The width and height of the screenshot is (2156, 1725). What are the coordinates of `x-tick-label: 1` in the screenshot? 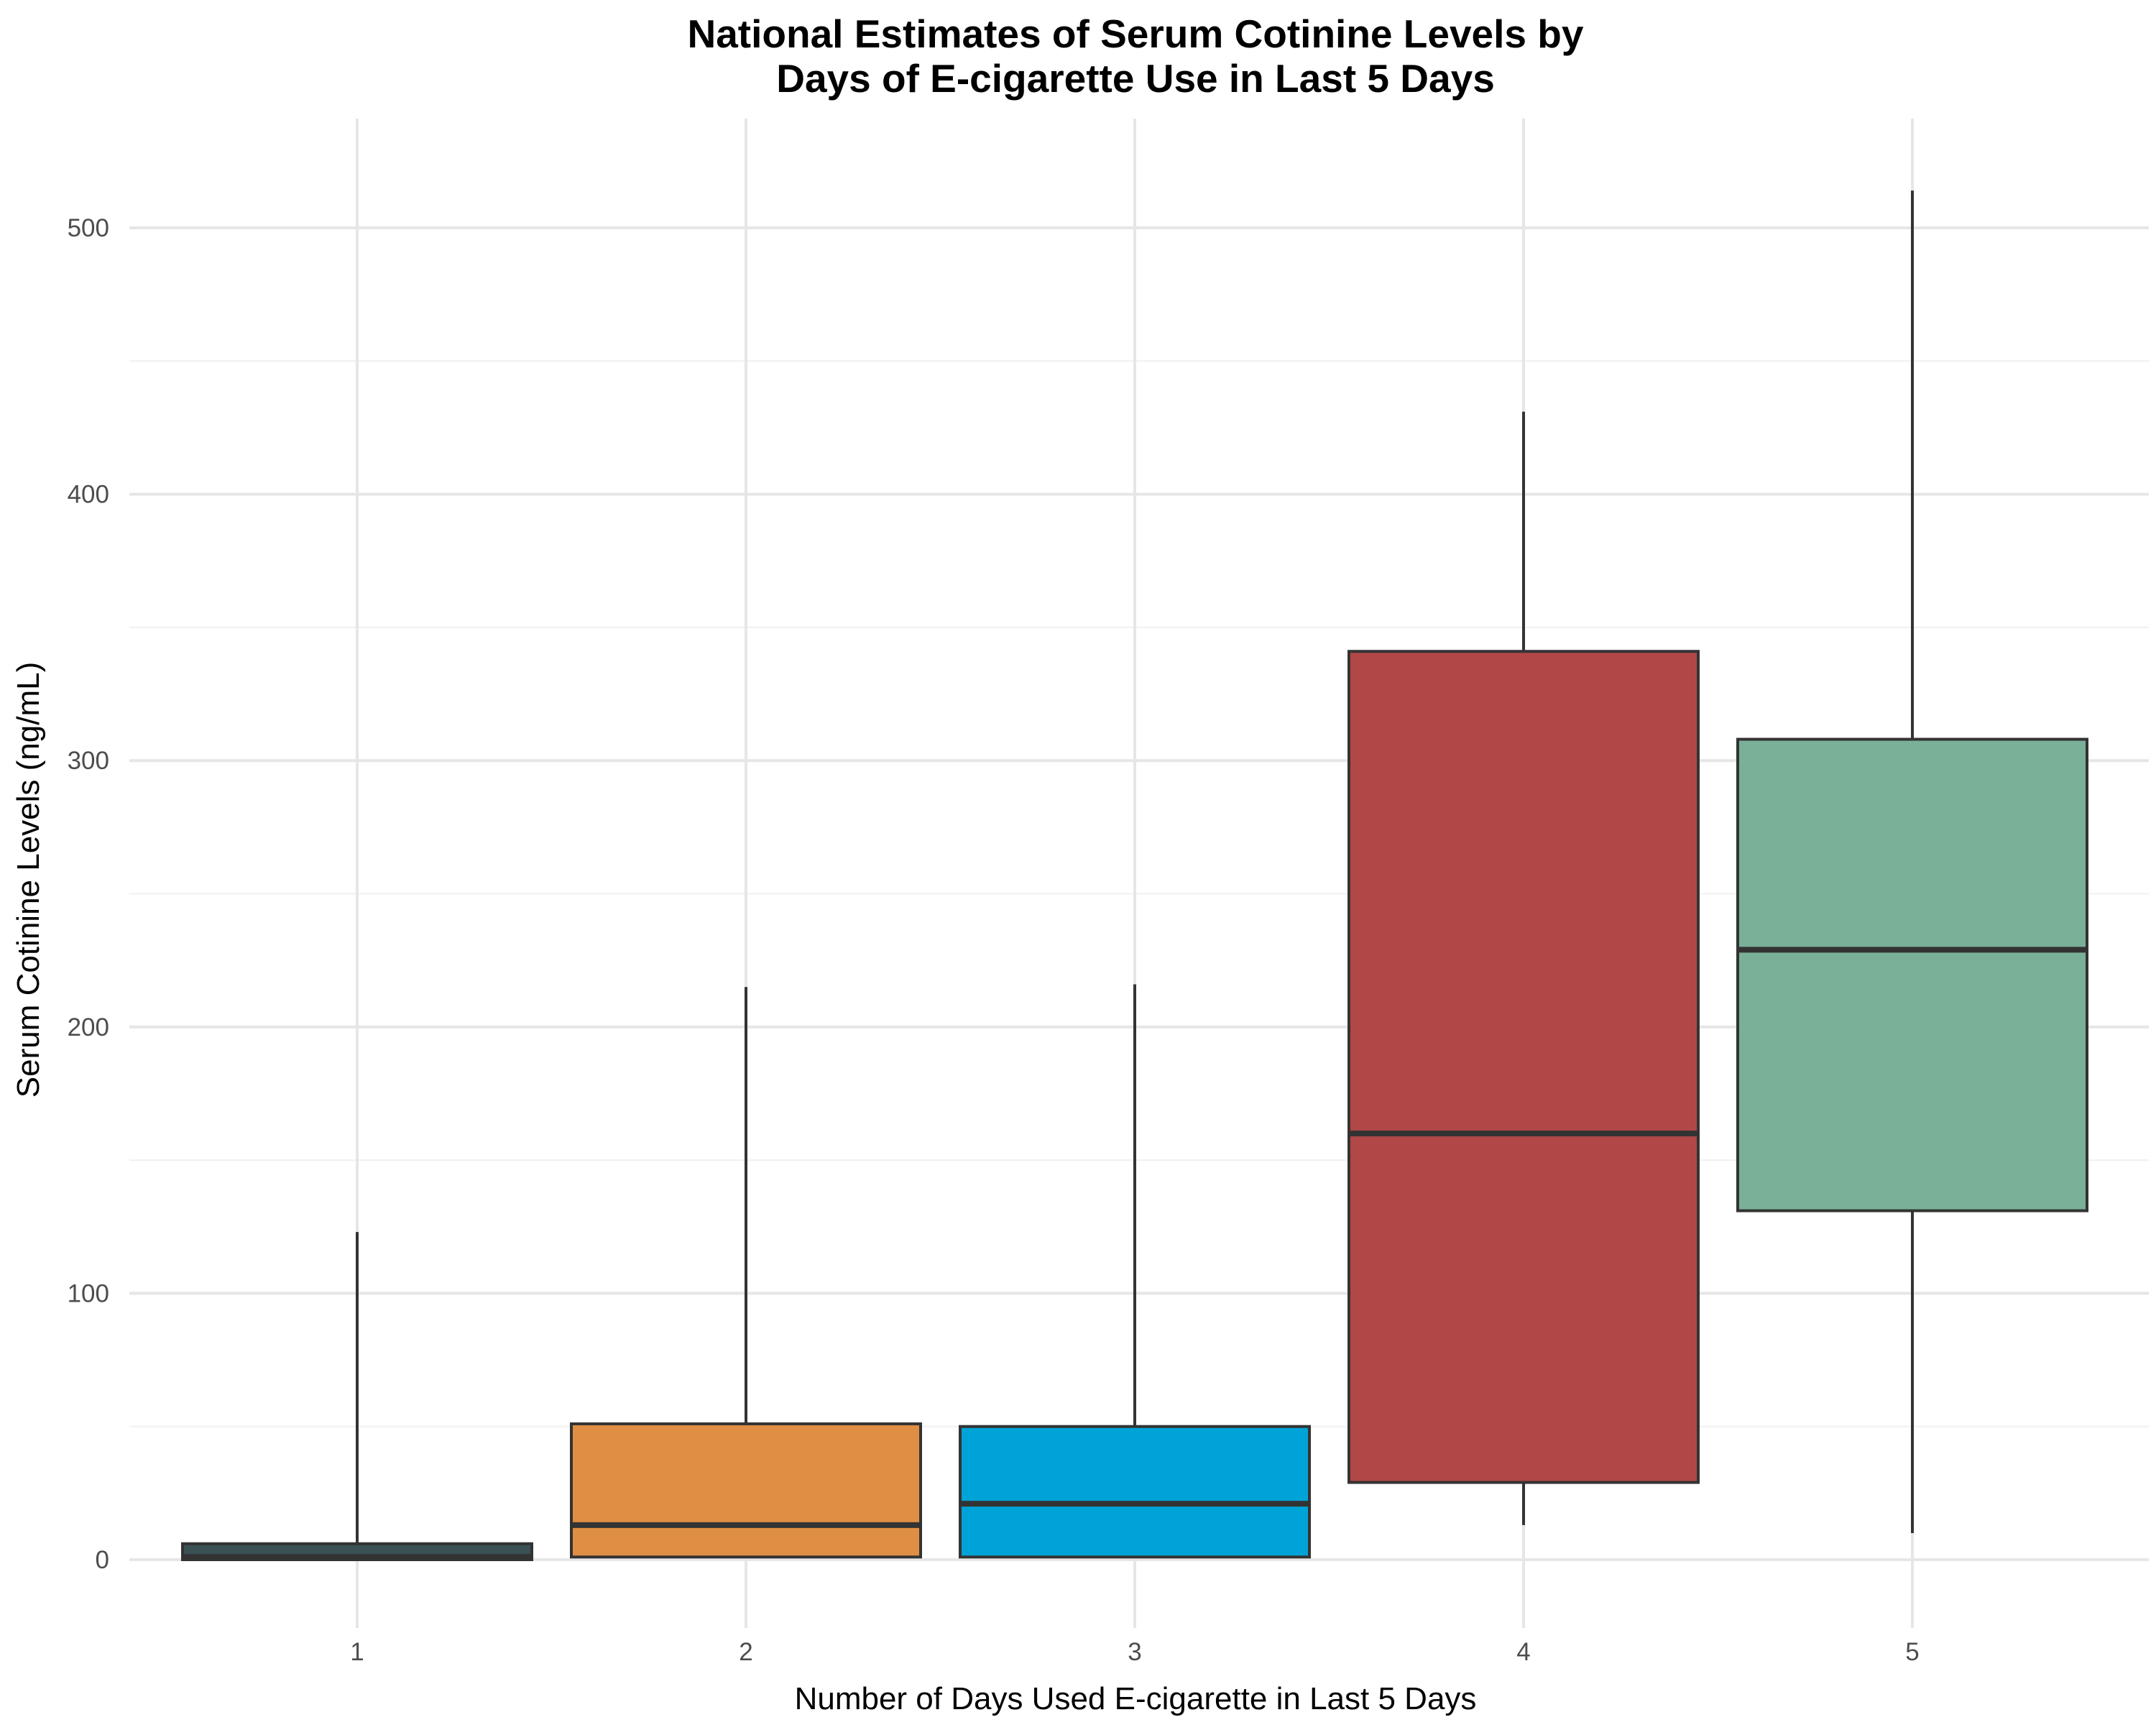 It's located at (357, 1652).